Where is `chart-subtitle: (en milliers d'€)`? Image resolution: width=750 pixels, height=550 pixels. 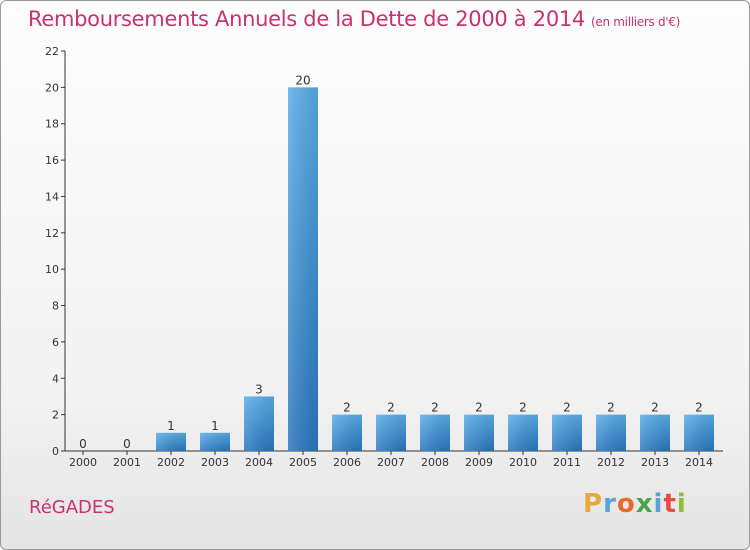 chart-subtitle: (en milliers d'€) is located at coordinates (636, 22).